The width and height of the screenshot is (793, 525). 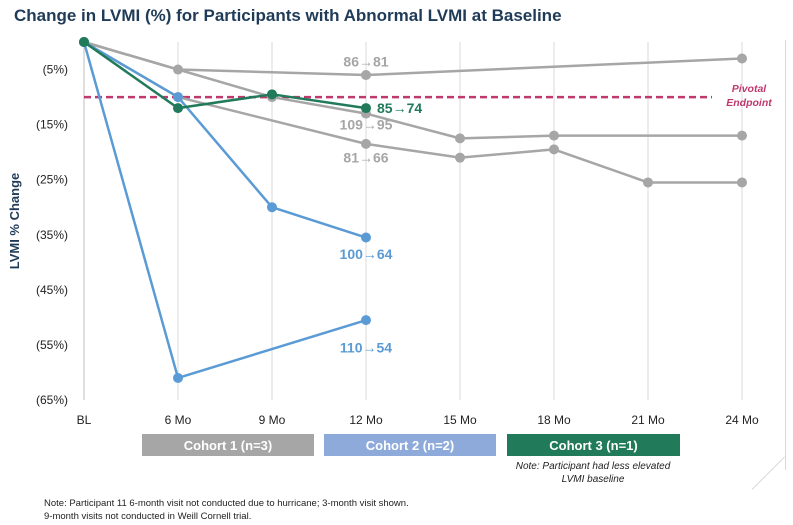 I want to click on cohort-1-label: Cohort 1 (n=3), so click(x=228, y=445).